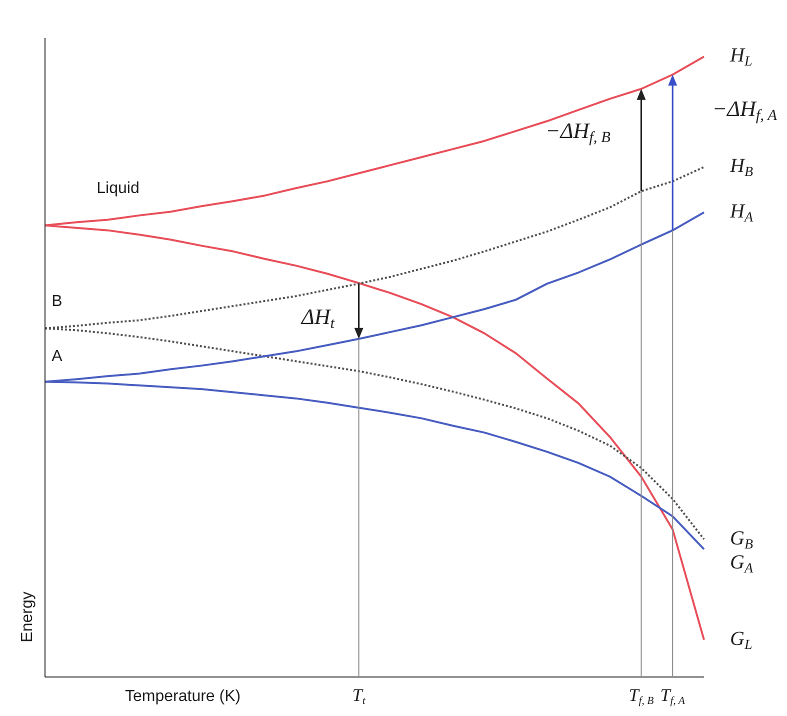 The image size is (787, 716). What do you see at coordinates (118, 188) in the screenshot?
I see `annotation: Liquid` at bounding box center [118, 188].